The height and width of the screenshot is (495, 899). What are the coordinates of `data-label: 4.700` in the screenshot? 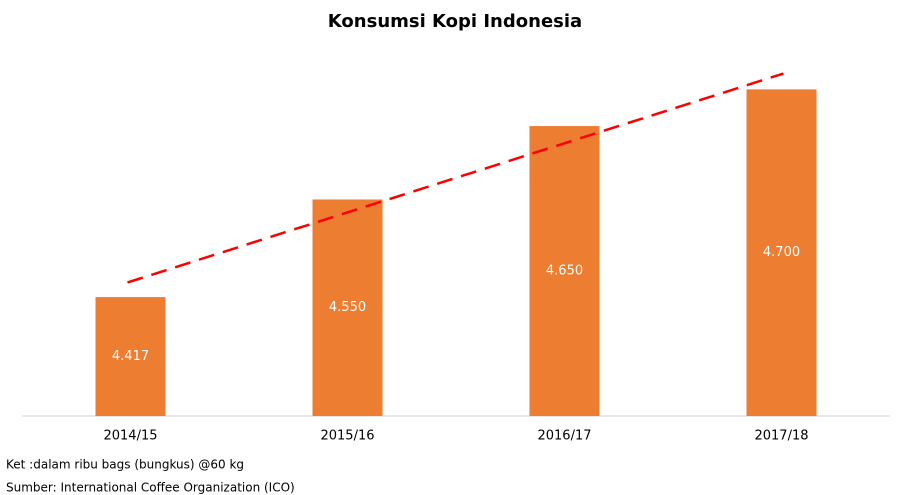 It's located at (781, 252).